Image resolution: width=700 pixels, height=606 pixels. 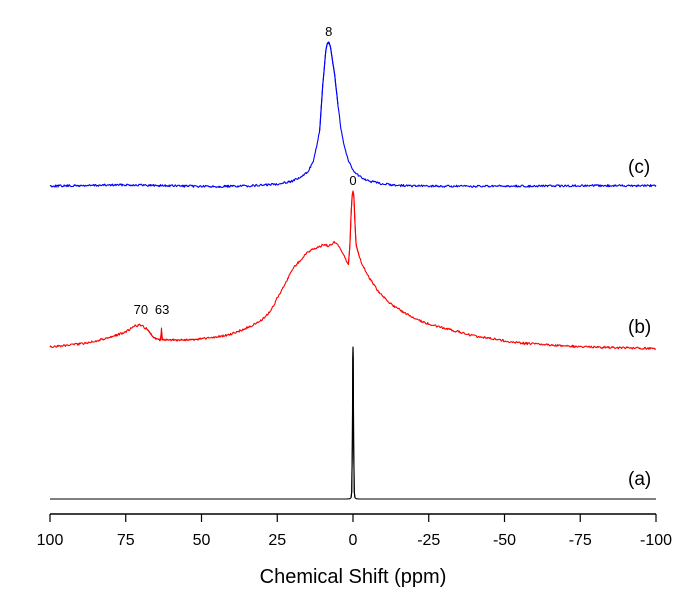 I want to click on trace-labels: (c) (b) (a), so click(x=639, y=323).